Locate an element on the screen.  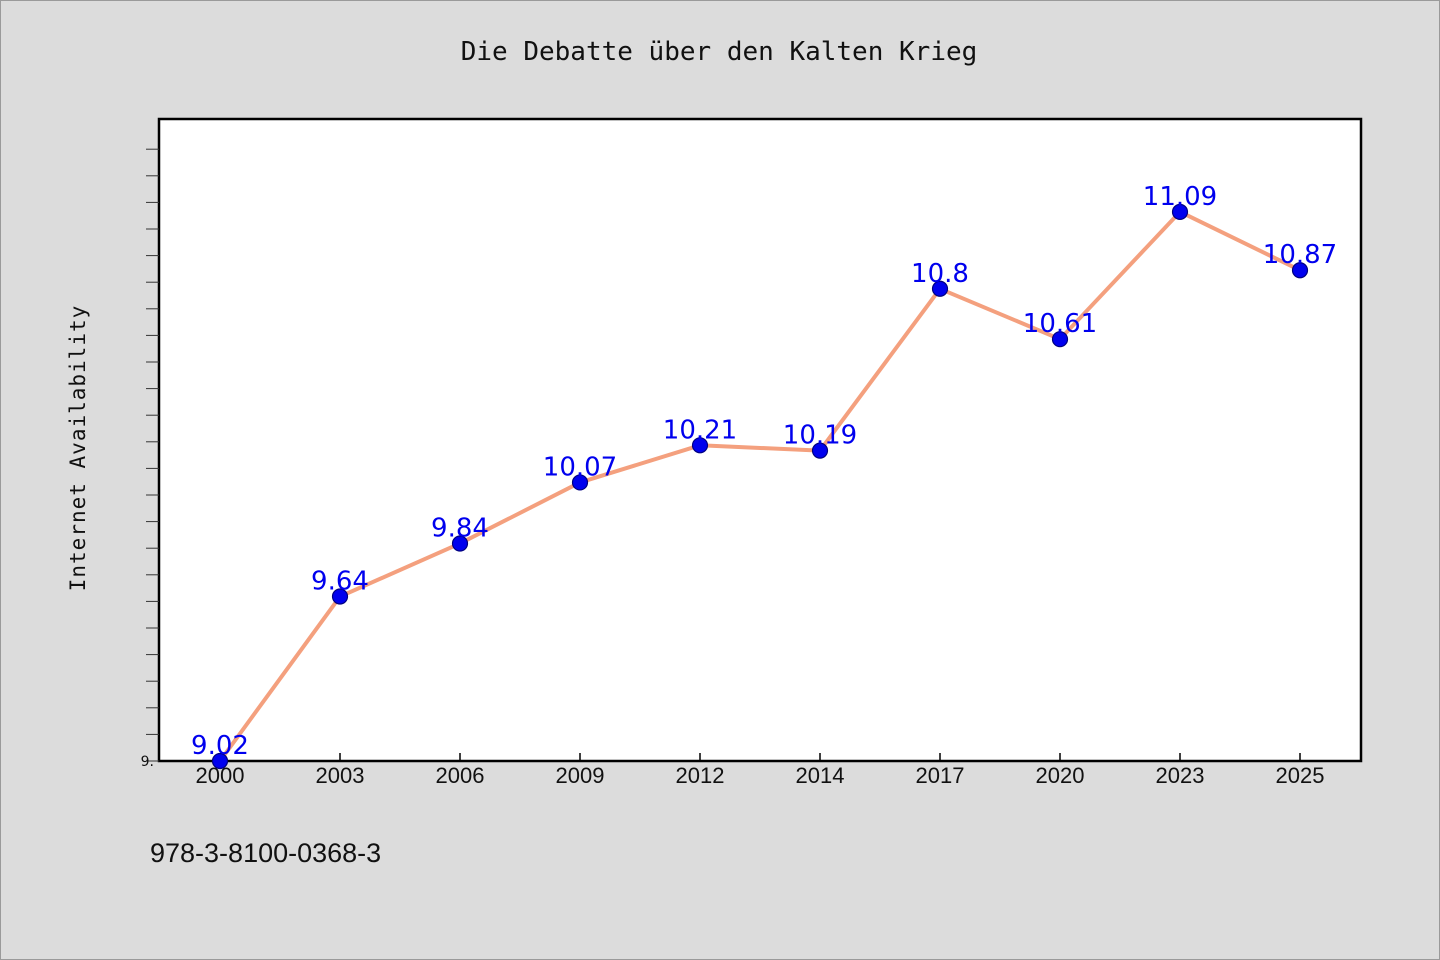
chart-title: Die Debatte über den Kalten Krieg is located at coordinates (719, 52).